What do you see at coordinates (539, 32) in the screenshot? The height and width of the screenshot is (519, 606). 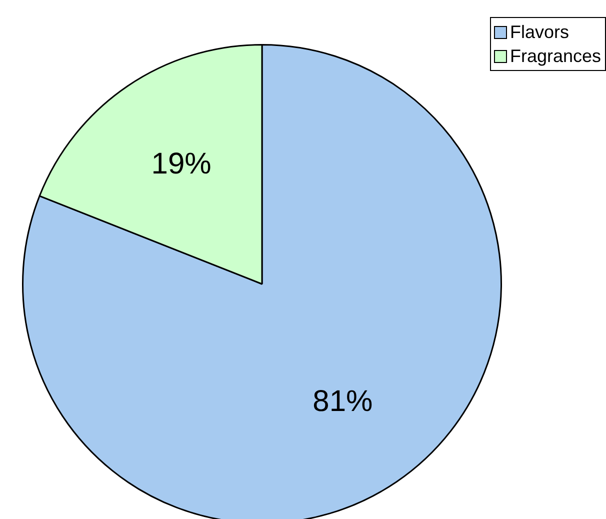 I see `legend-label: Flavors` at bounding box center [539, 32].